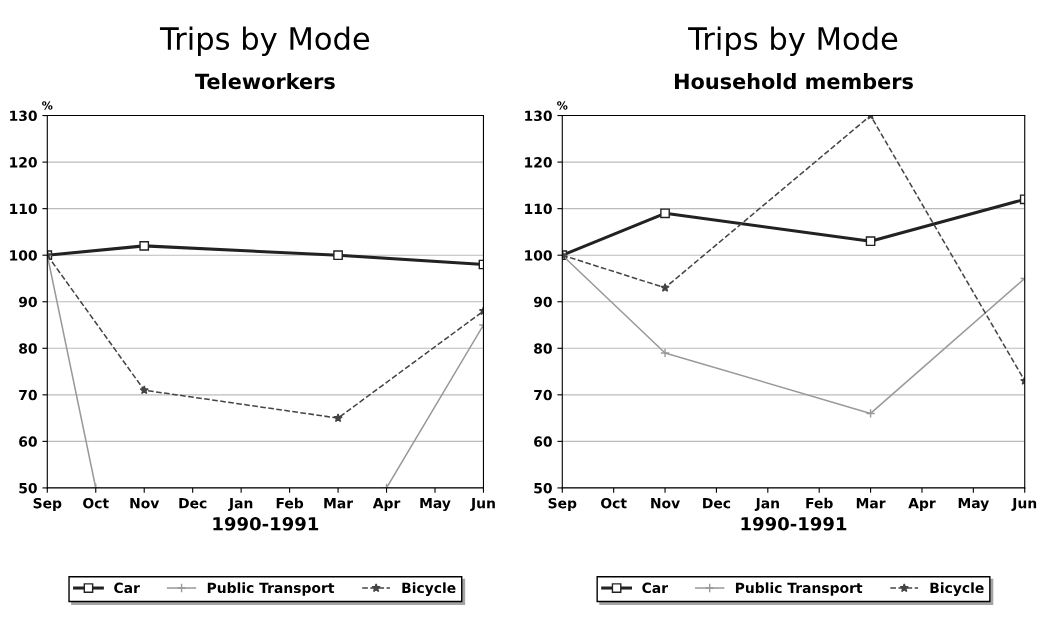 The image size is (1051, 642). I want to click on chart-subtitle: Household members, so click(794, 81).